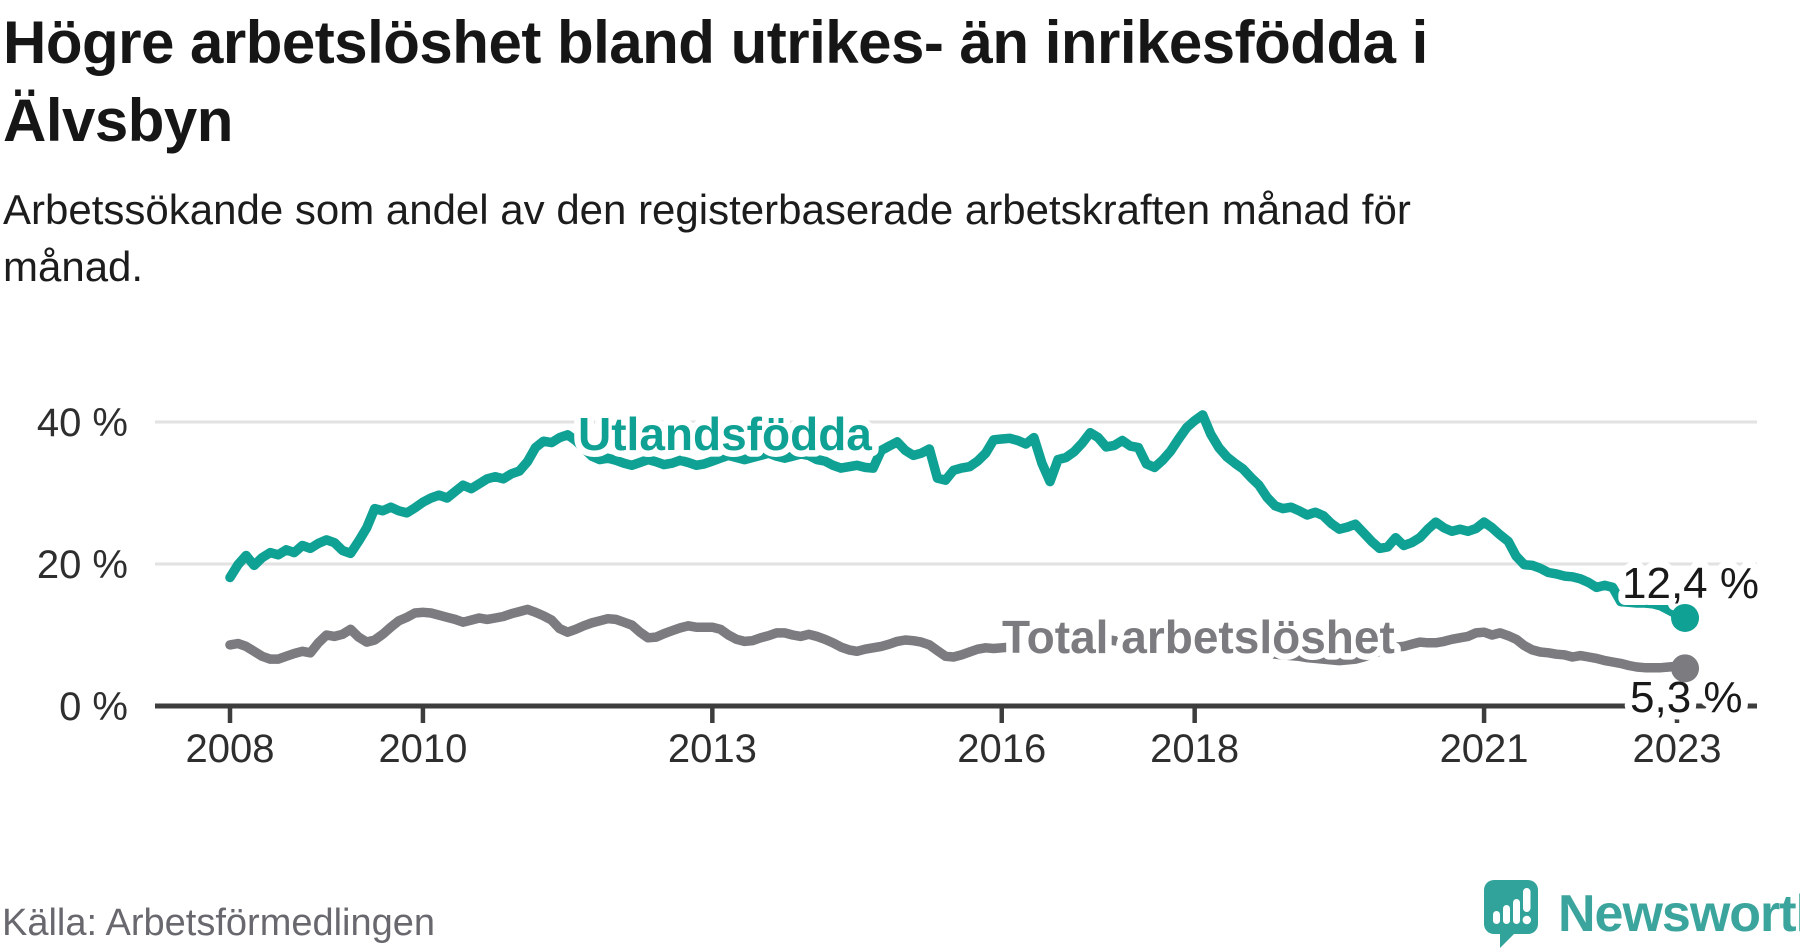 This screenshot has width=1800, height=948. I want to click on brand-name: Newsworthy, so click(1679, 914).